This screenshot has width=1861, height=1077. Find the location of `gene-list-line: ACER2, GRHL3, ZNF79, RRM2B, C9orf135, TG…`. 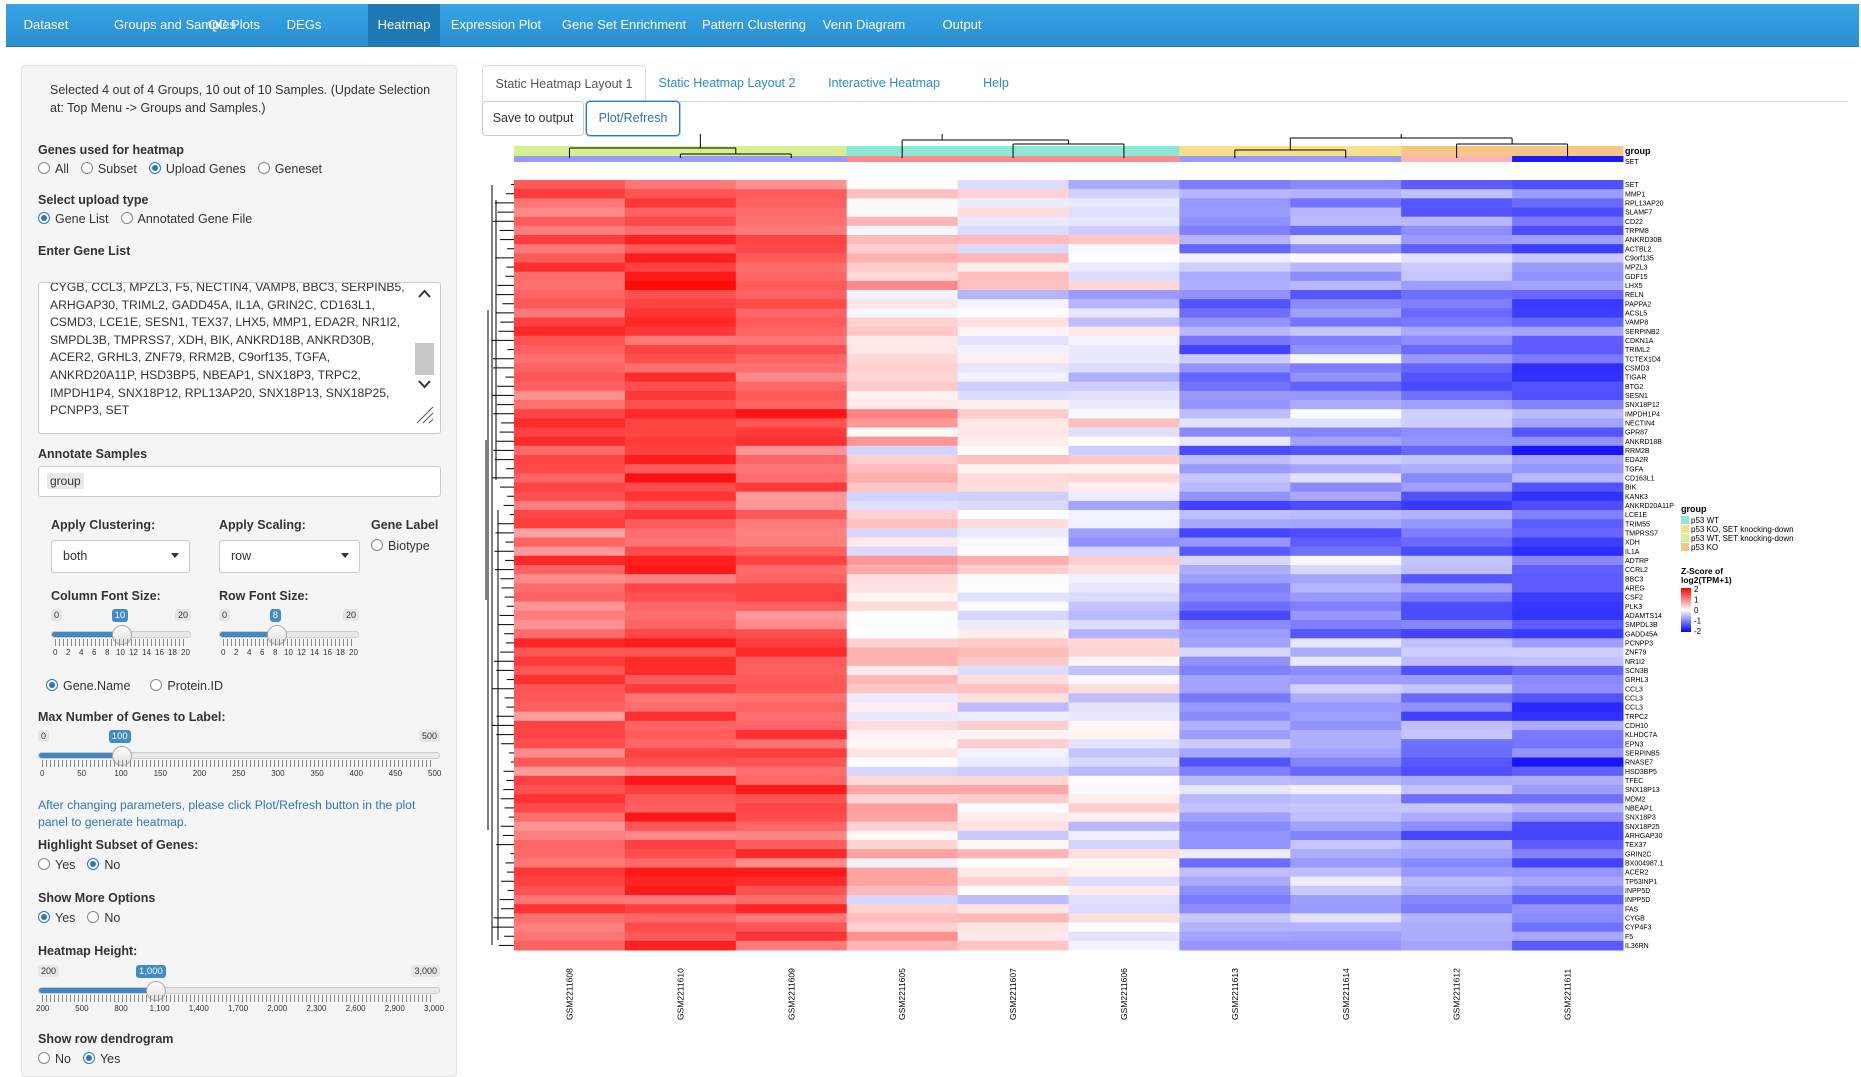

gene-list-line: ACER2, GRHL3, ZNF79, RRM2B, C9orf135, TG… is located at coordinates (190, 357).